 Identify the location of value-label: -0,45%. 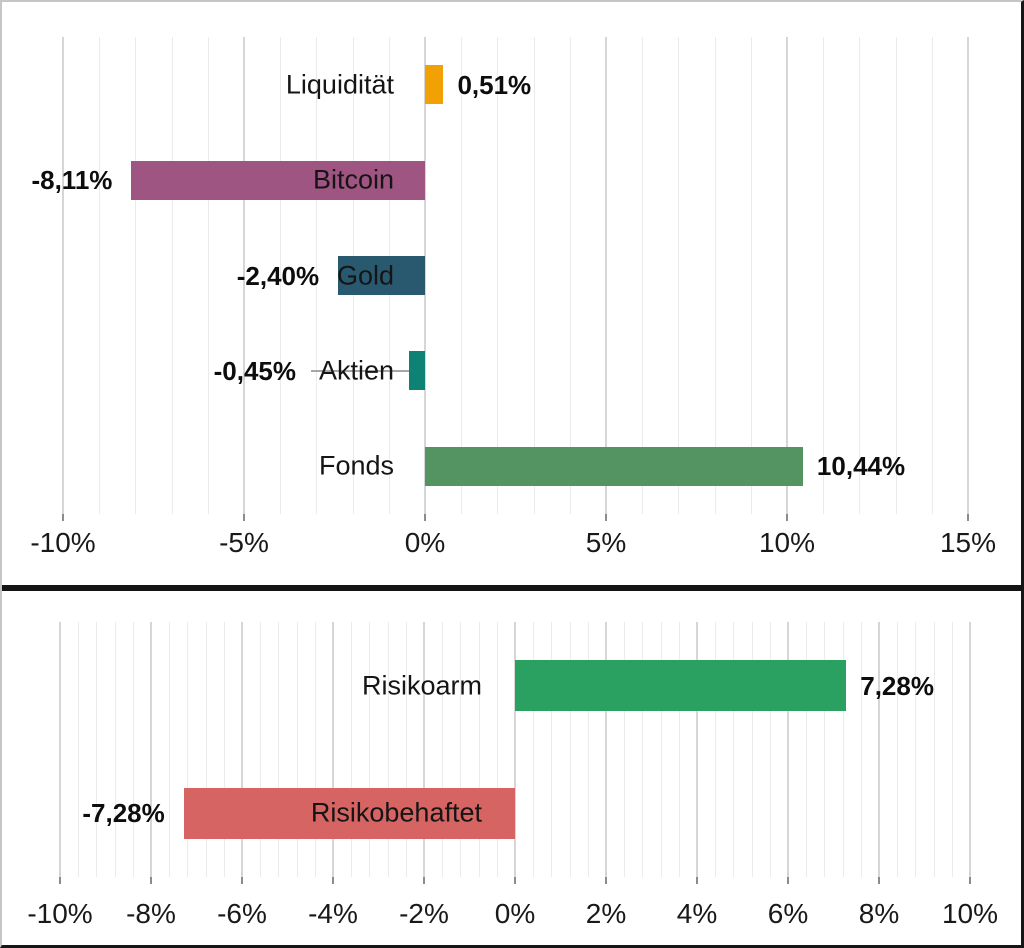
(254, 370).